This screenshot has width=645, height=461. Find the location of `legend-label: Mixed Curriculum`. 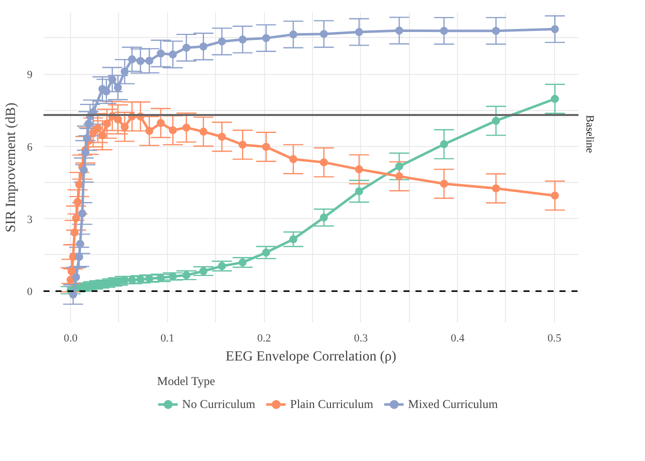

legend-label: Mixed Curriculum is located at coordinates (453, 404).